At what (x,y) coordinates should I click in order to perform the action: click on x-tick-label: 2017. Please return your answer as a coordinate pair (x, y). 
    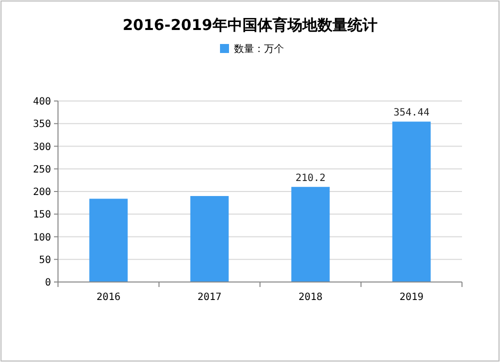
    Looking at the image, I should click on (209, 297).